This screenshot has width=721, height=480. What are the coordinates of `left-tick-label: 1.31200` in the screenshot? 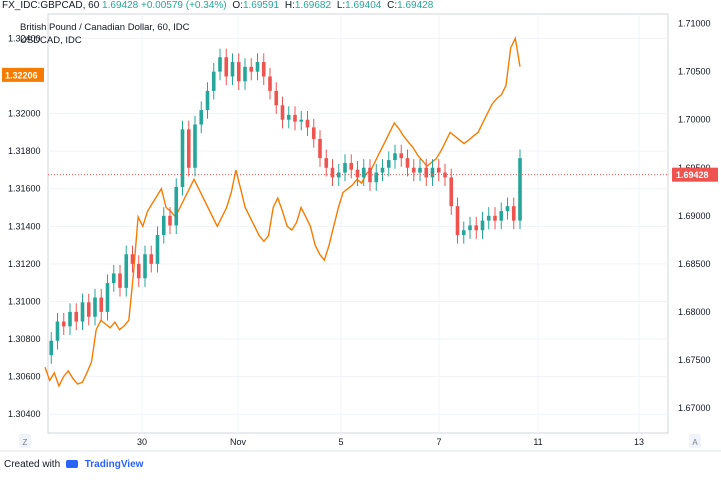 It's located at (24, 264).